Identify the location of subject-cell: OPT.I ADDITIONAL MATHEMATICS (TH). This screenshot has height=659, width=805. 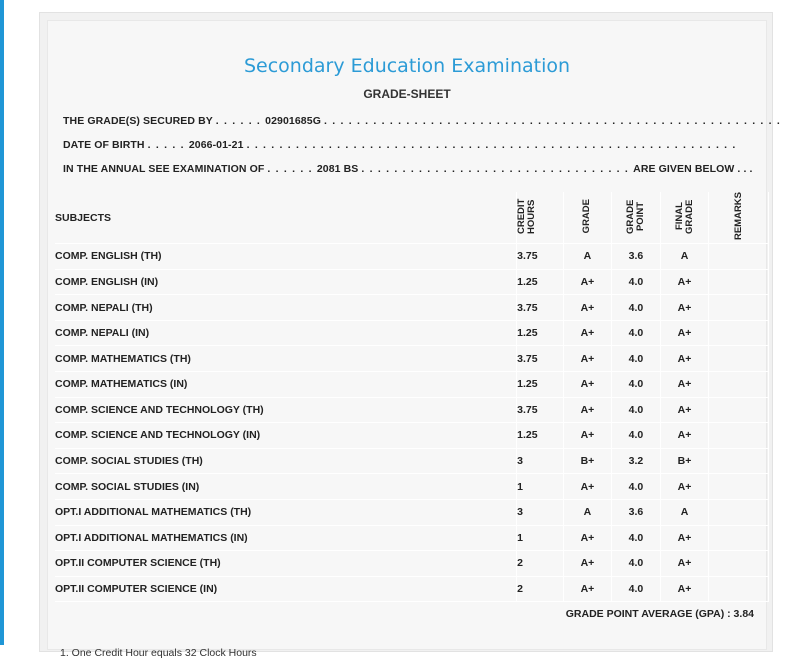
(286, 512).